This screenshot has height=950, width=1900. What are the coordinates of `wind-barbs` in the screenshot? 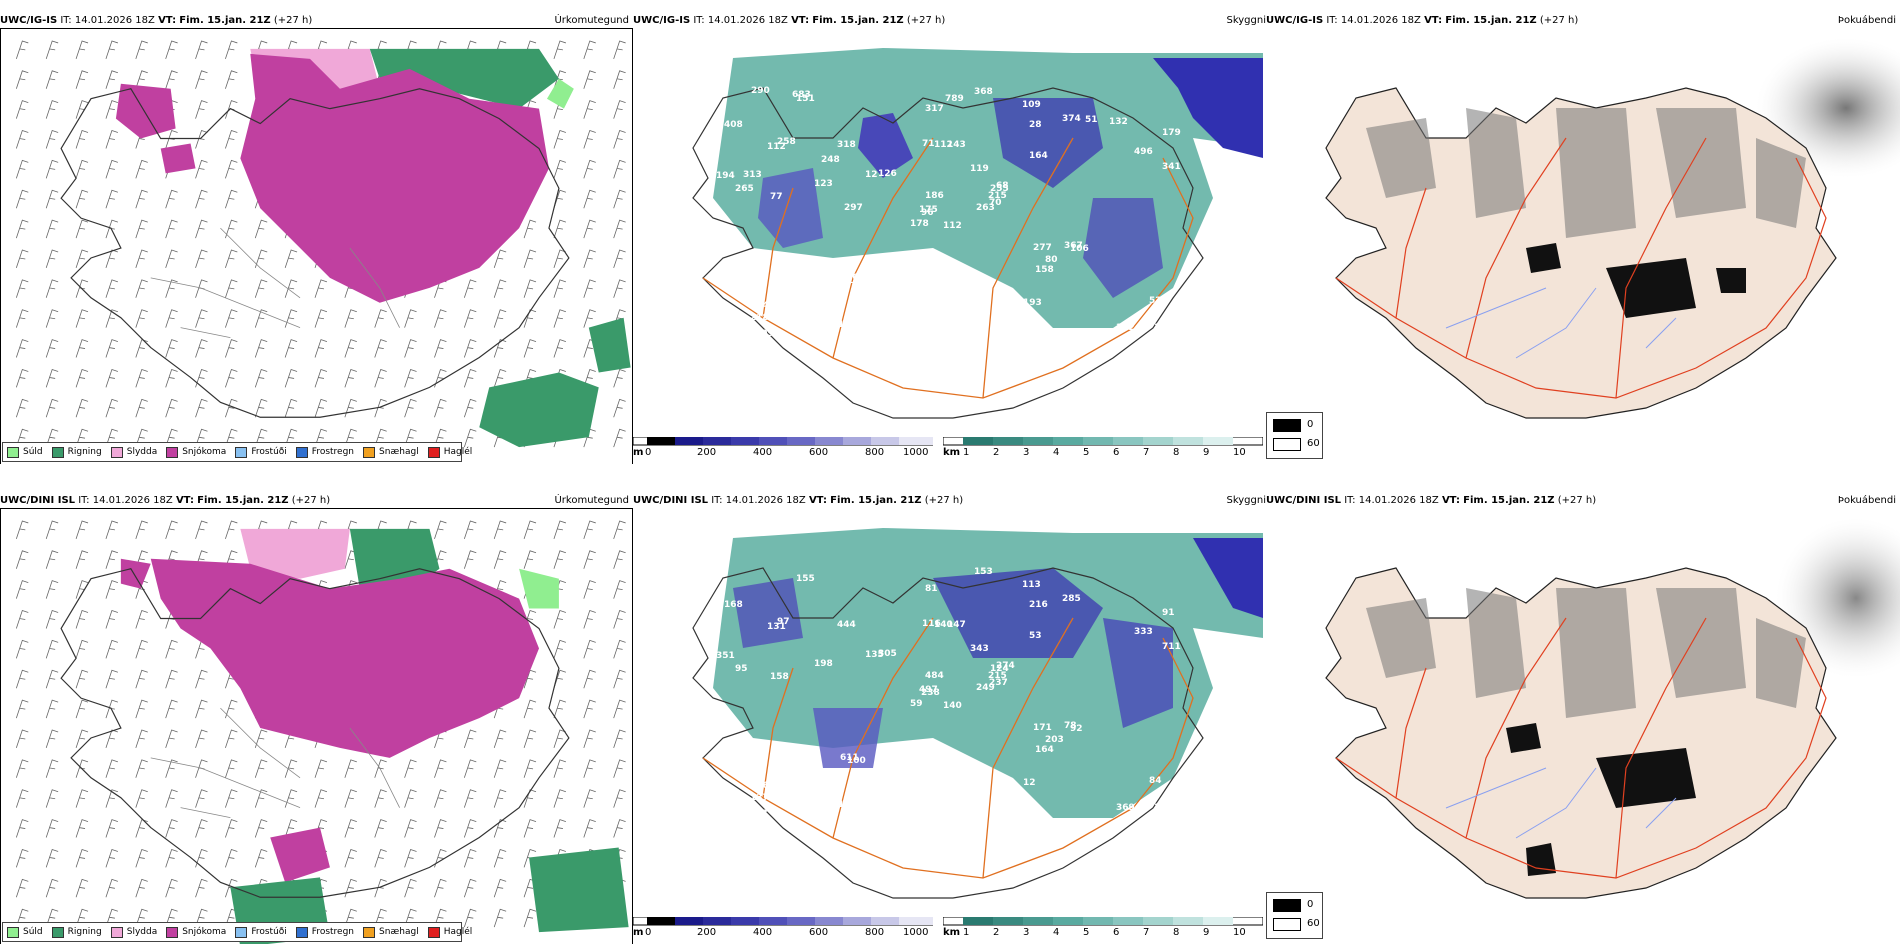 It's located at (320, 724).